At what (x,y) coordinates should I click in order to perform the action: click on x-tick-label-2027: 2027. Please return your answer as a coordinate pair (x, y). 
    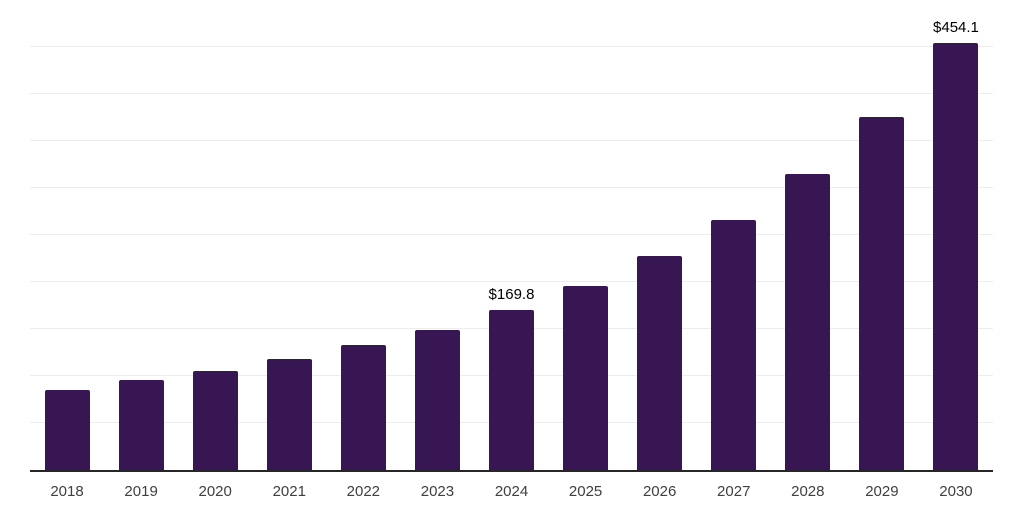
    Looking at the image, I should click on (734, 491).